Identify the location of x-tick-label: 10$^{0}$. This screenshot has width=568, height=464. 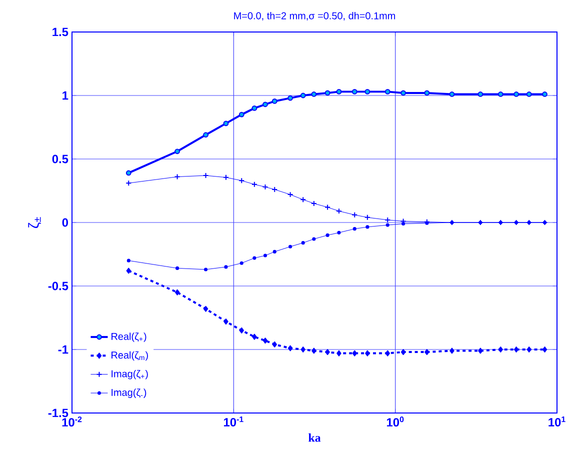
(395, 421).